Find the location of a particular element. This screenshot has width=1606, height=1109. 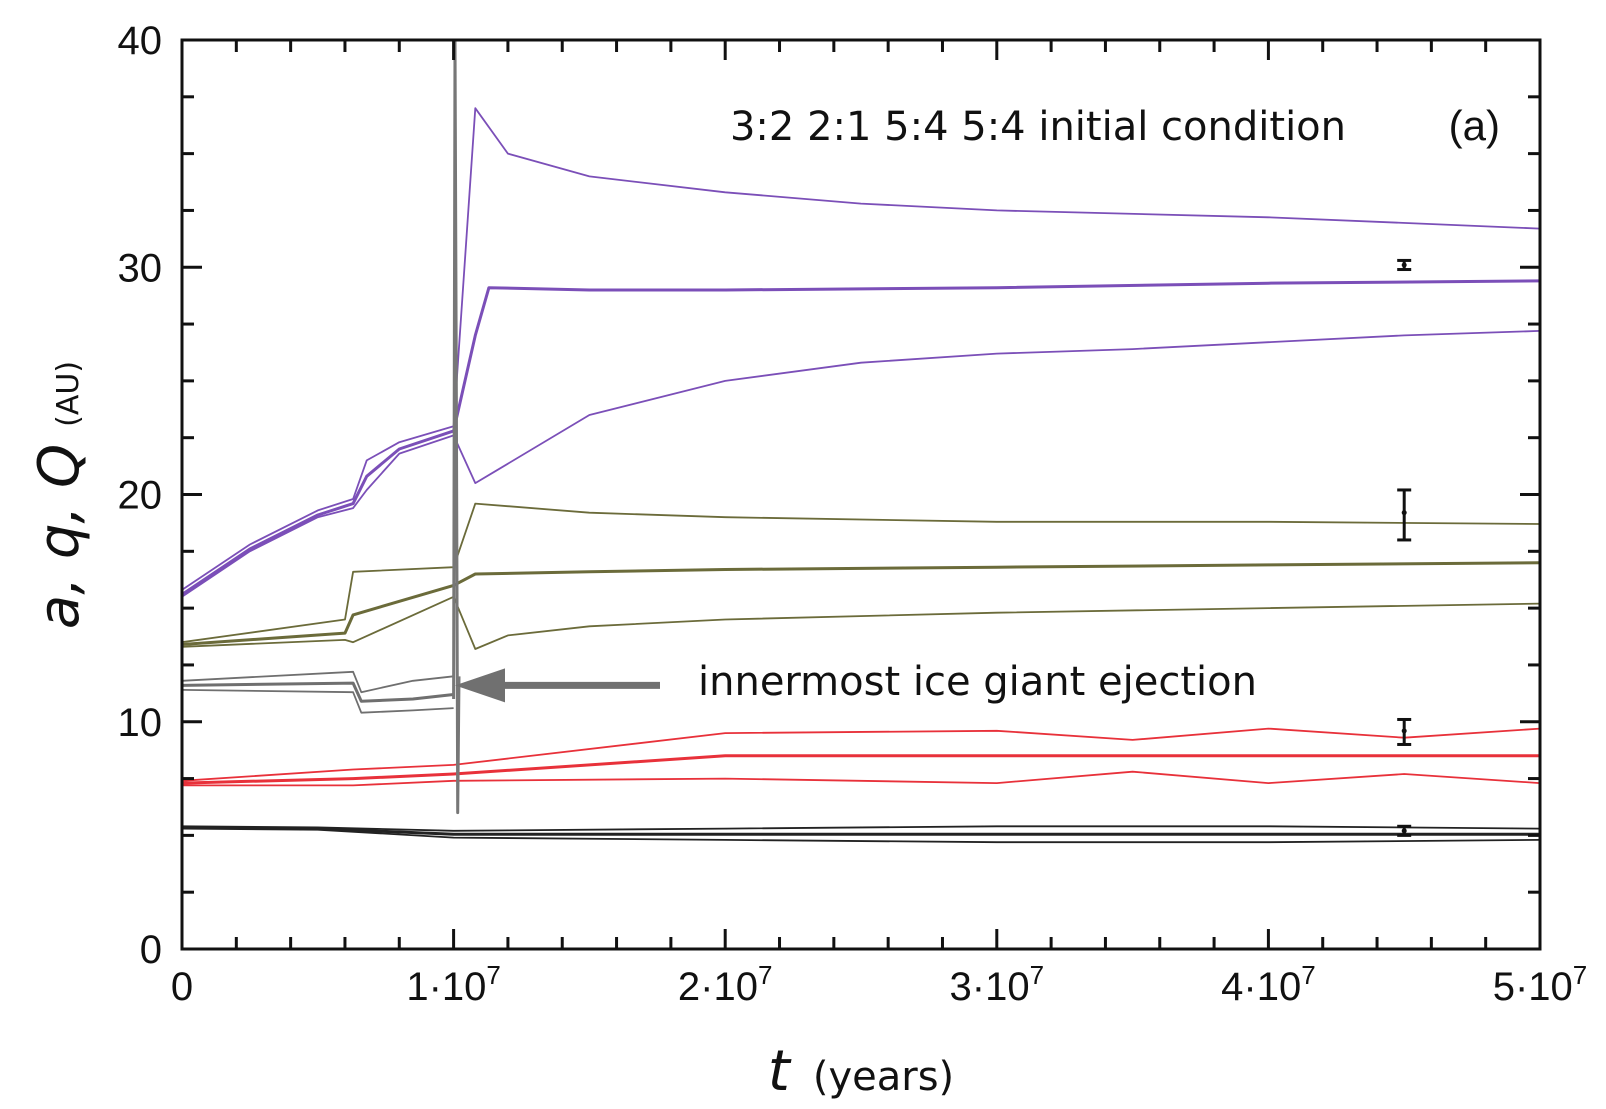

x-tick-label-6: 5·10⁷ is located at coordinates (1540, 984).